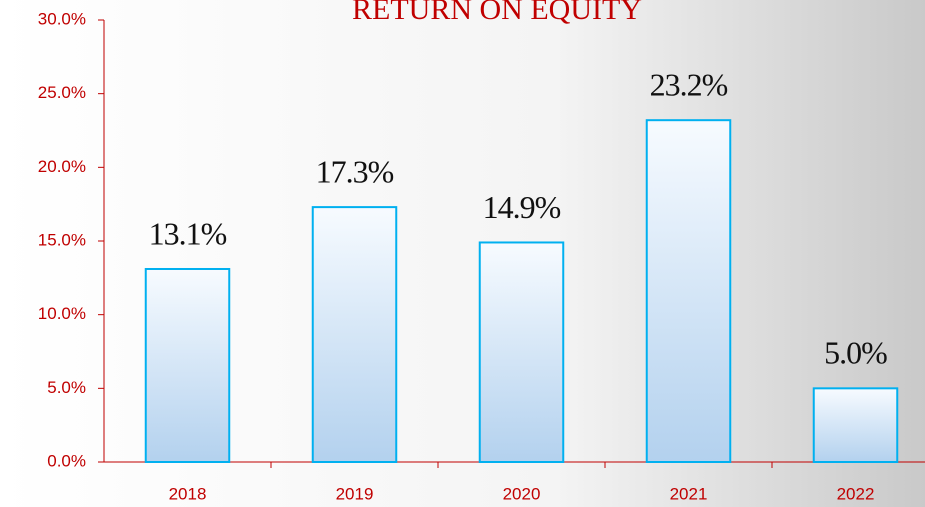 Image resolution: width=925 pixels, height=507 pixels. Describe the element at coordinates (497, 13) in the screenshot. I see `chart-title: RETURN ON EQUITY` at that location.